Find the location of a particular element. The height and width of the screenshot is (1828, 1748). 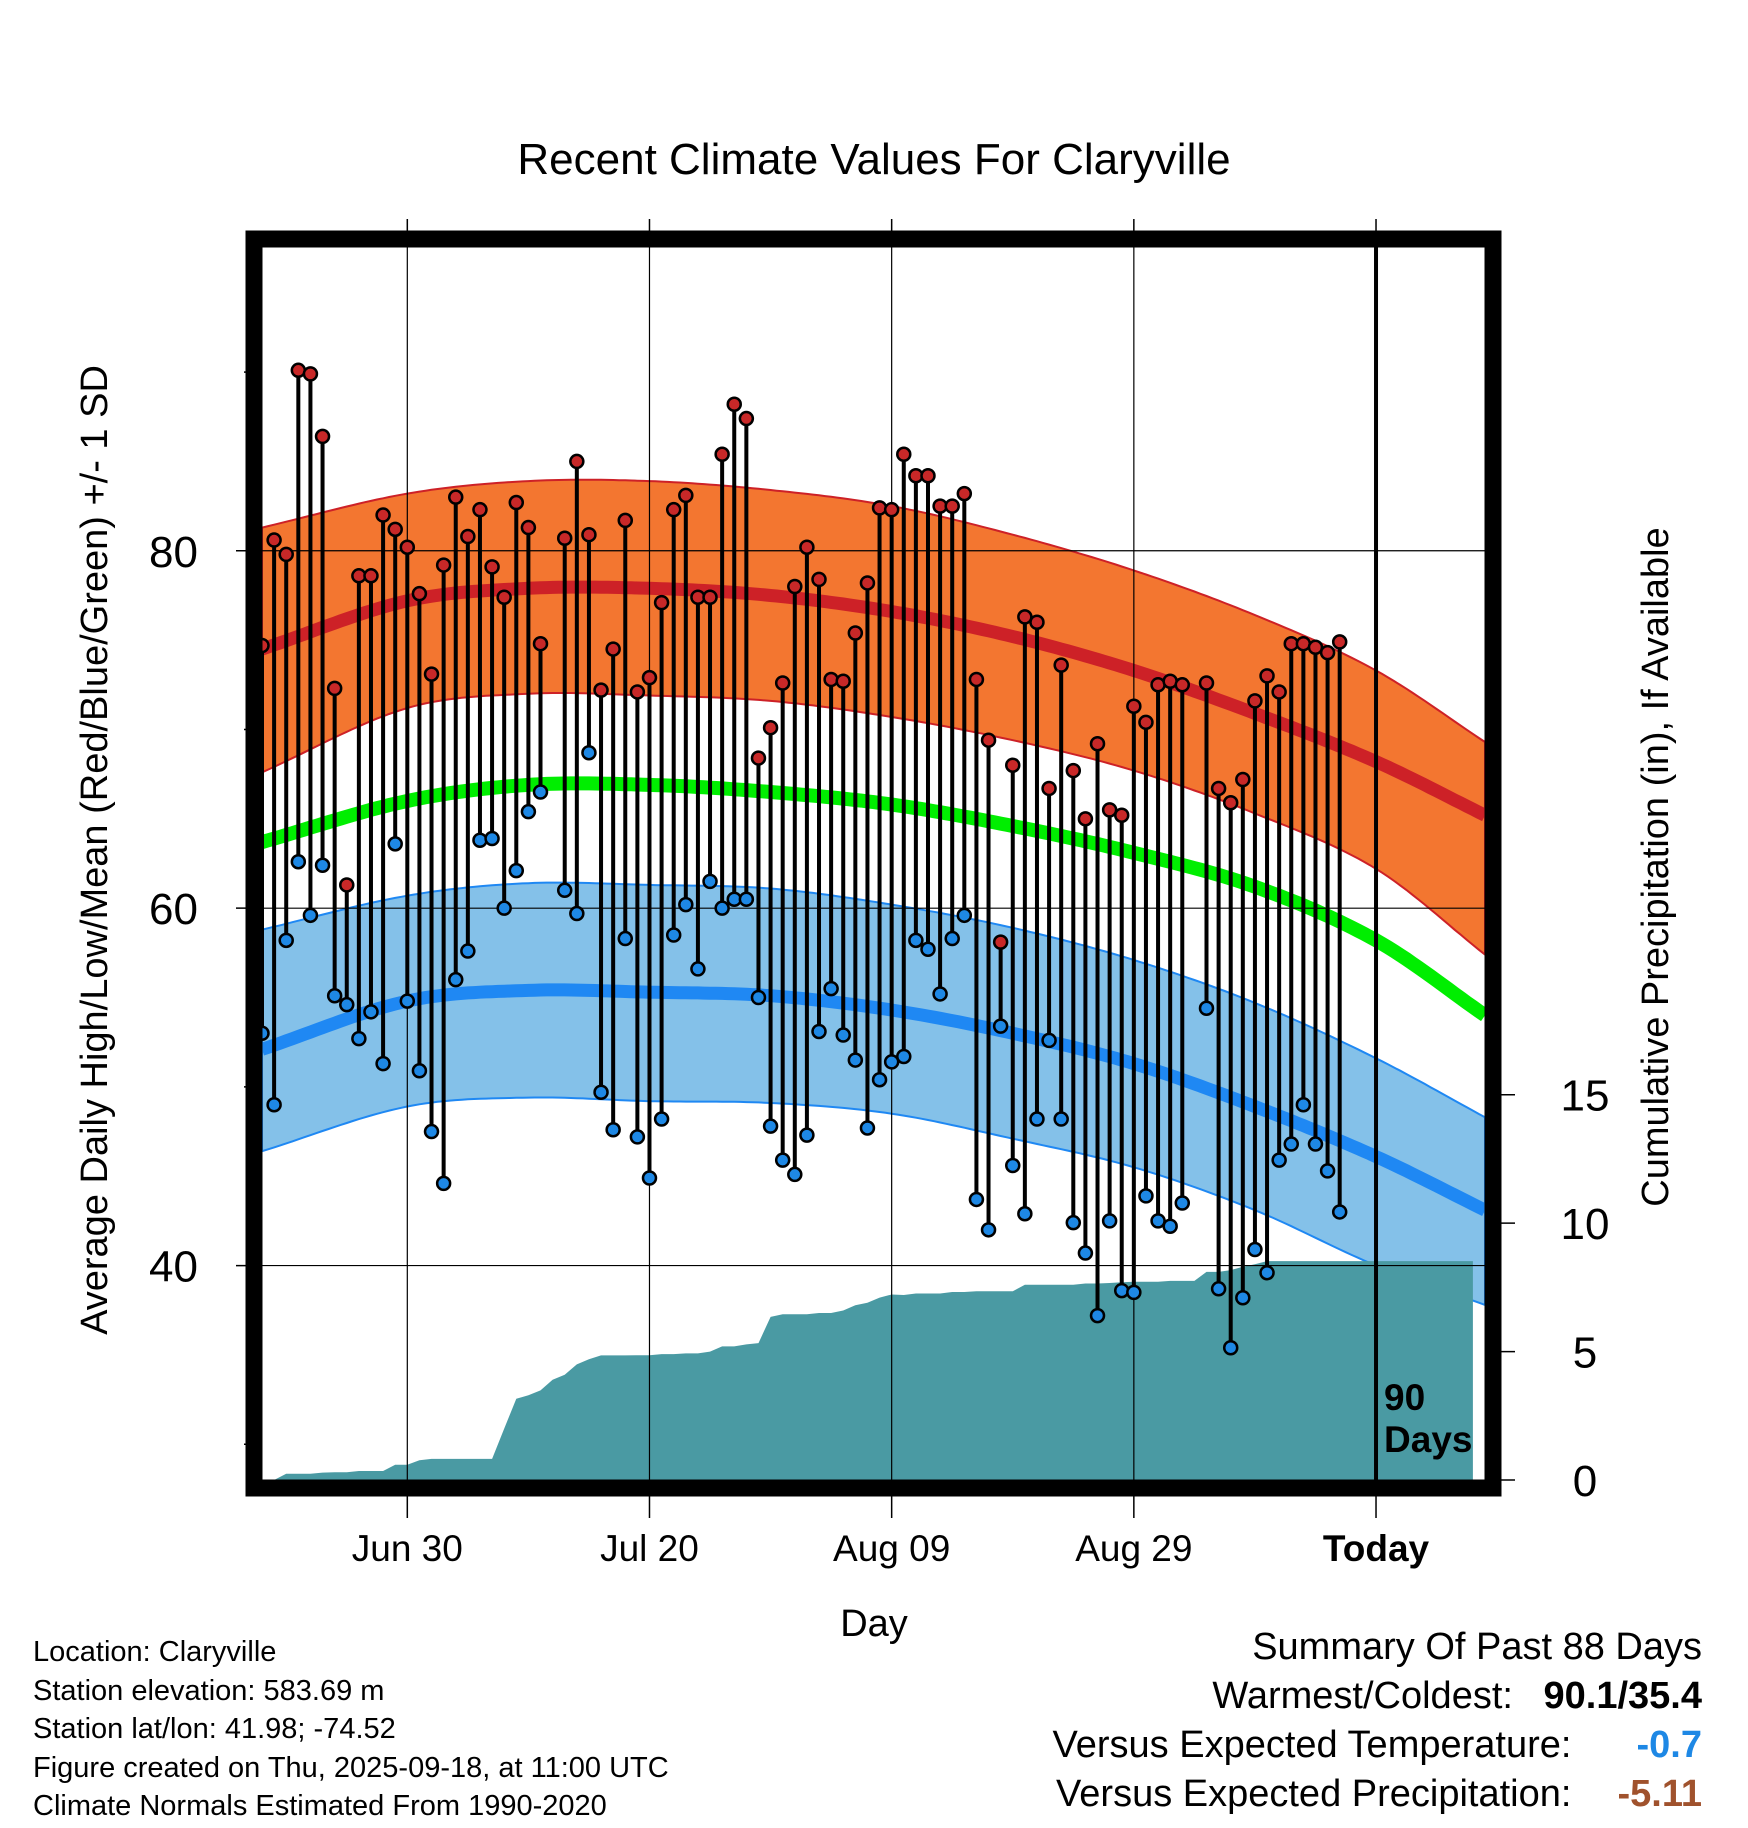

normals-period-text: Climate Normals Estimated From 1990-2020 is located at coordinates (320, 1806).